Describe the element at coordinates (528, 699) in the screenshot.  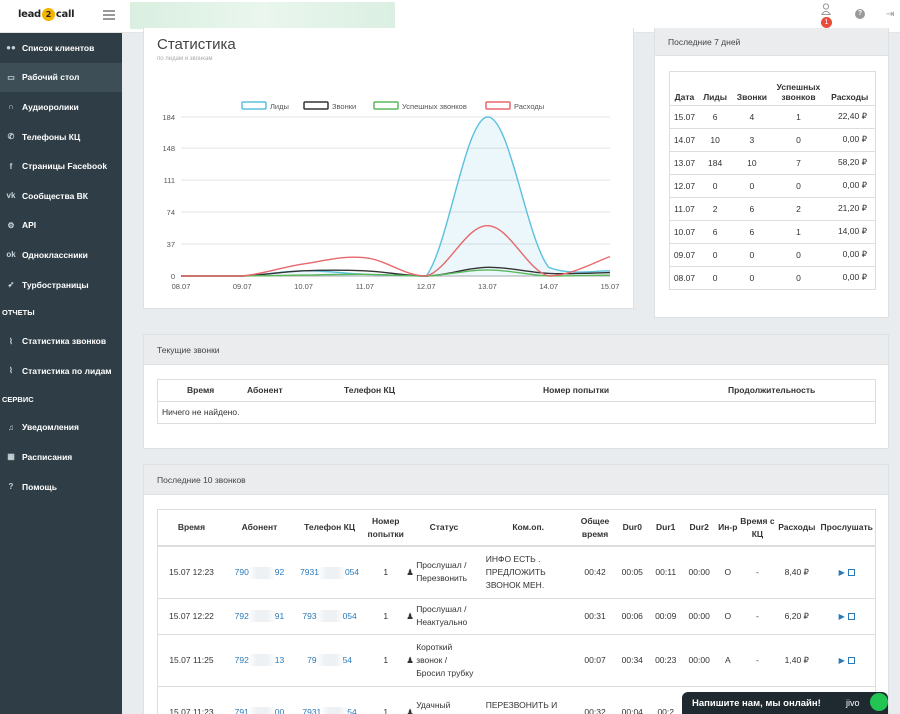
I see `call-comment: ПЕРЕЗВОНИТЬ И НАЗНАЧИТЬ` at that location.